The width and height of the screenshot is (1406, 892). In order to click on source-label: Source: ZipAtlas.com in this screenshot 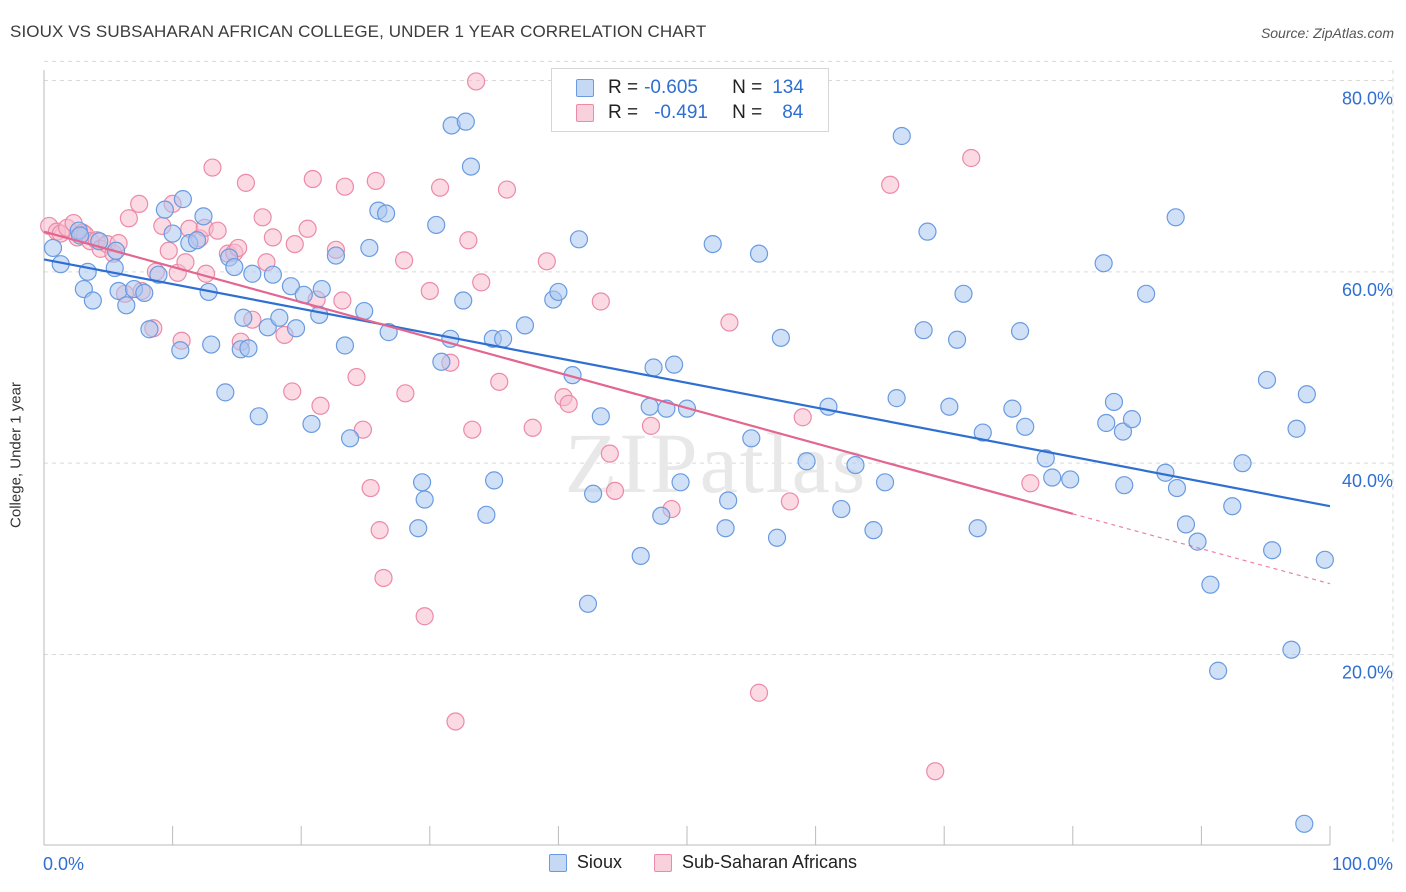, I will do `click(1327, 33)`.